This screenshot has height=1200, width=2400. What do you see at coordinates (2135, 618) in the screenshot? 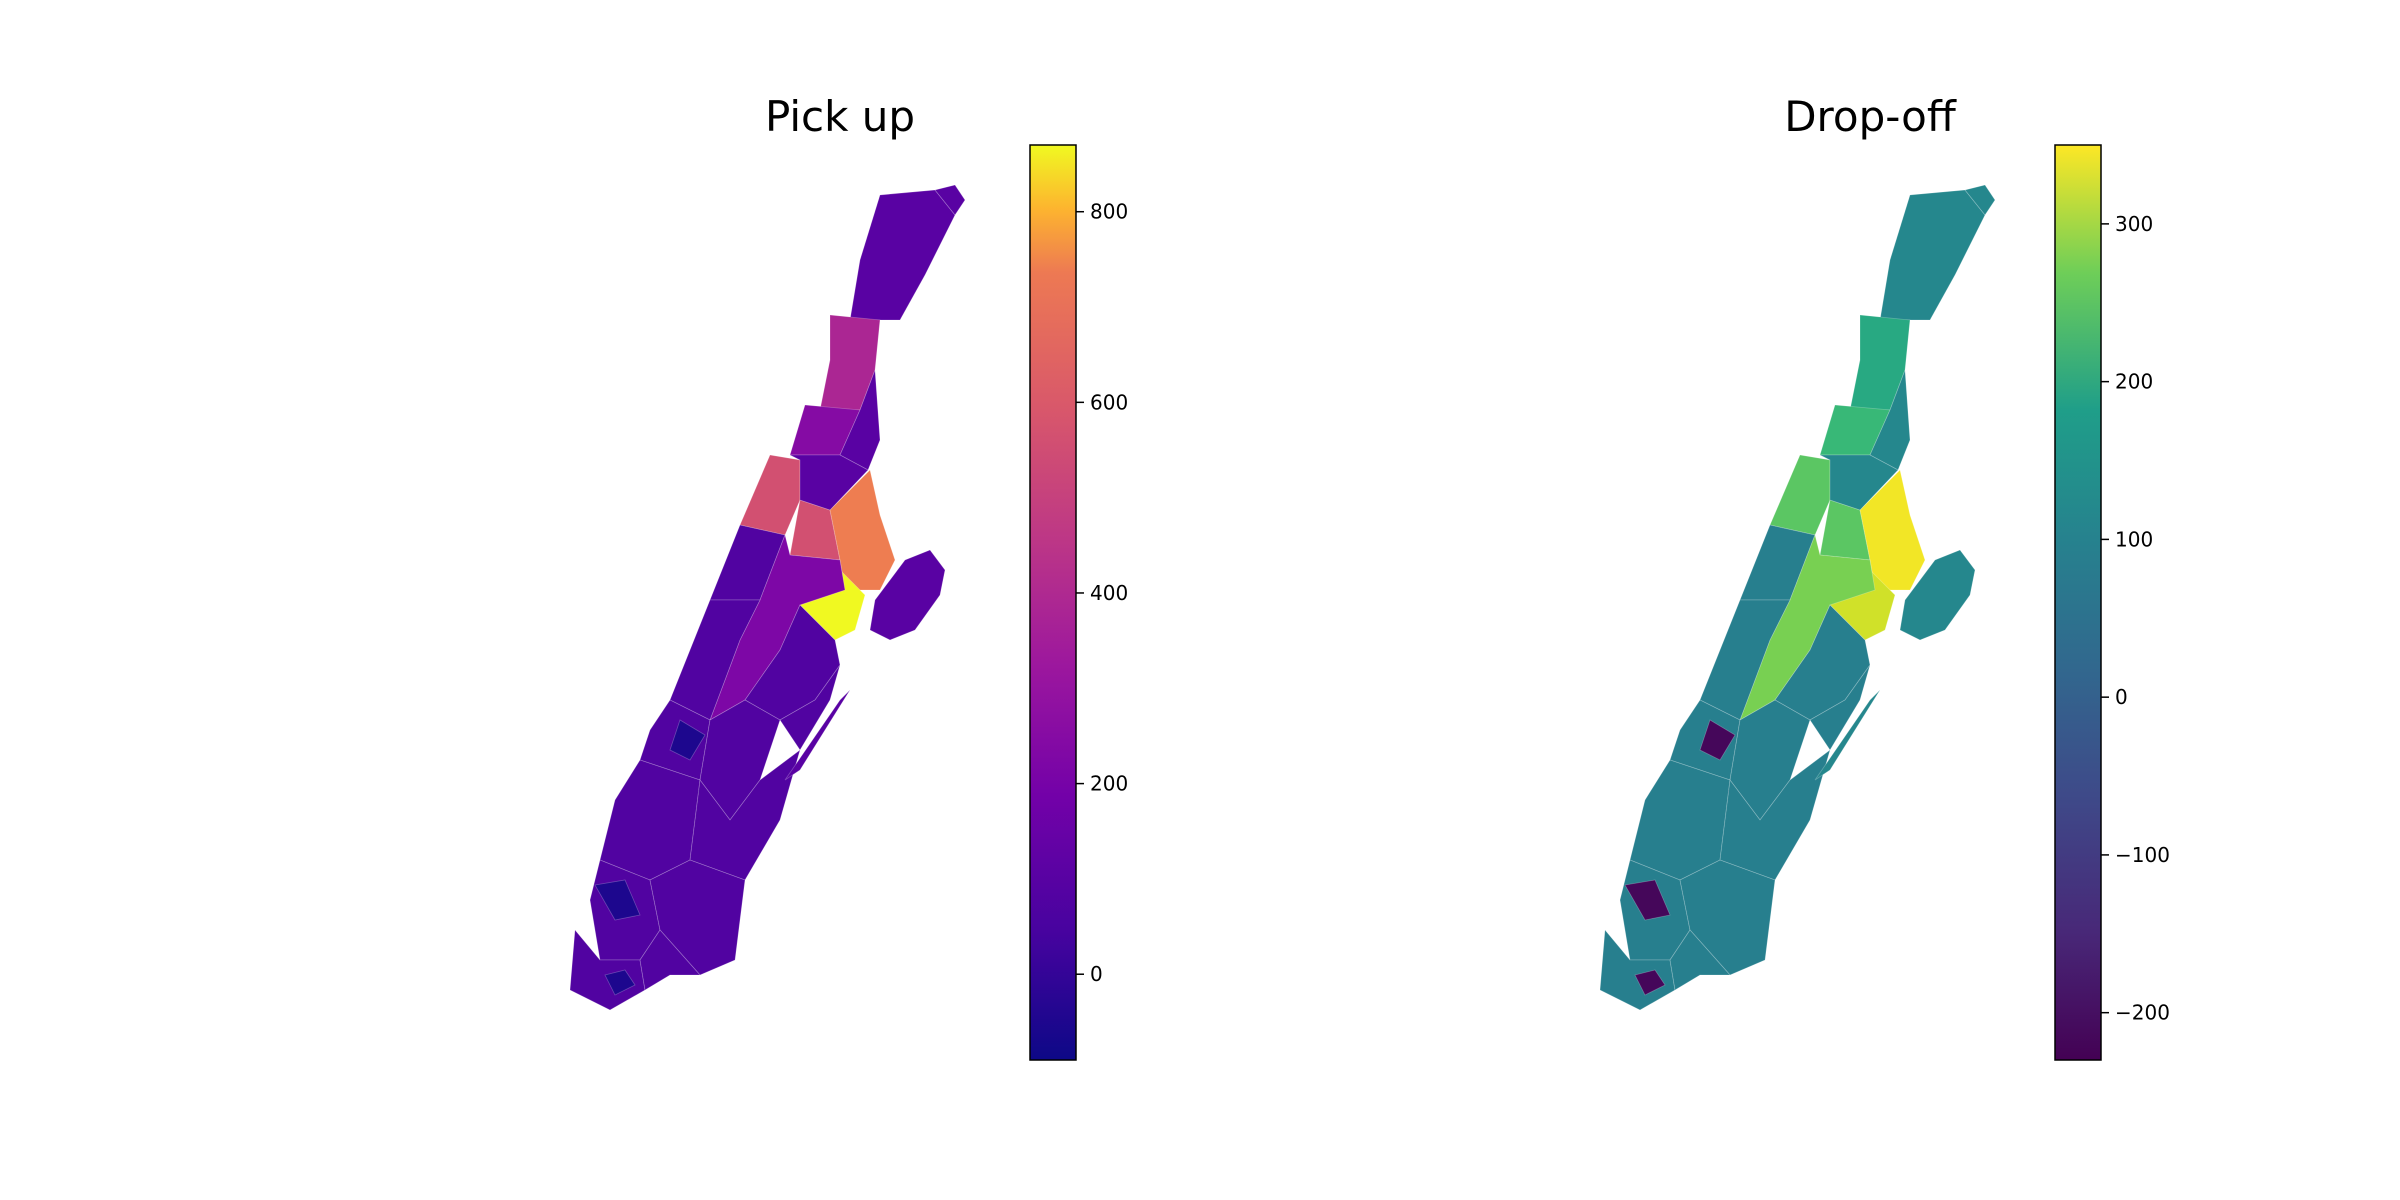
I see `dropoff-colorbar-ticks: 300 200 100 0 −100 −200` at bounding box center [2135, 618].